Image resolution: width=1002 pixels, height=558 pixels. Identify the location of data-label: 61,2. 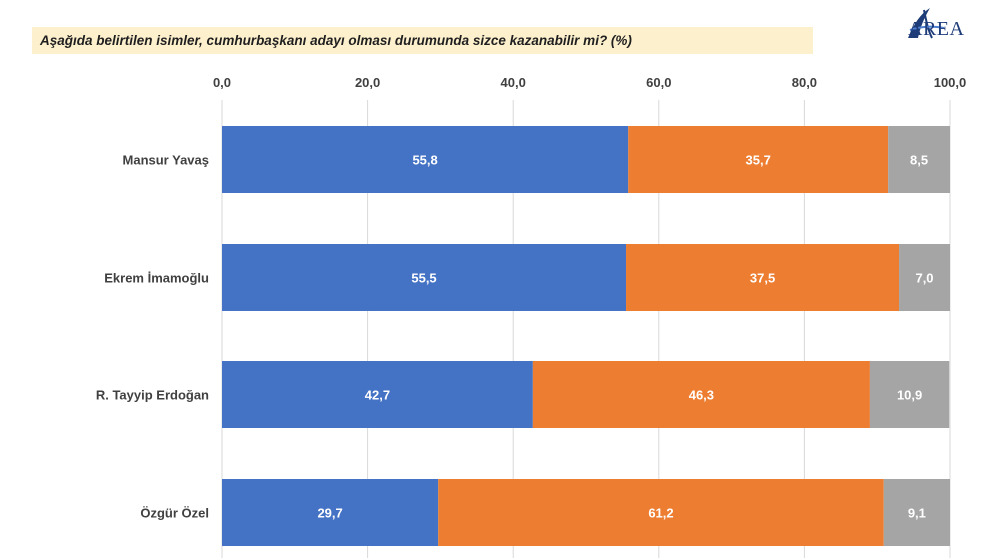
(660, 513).